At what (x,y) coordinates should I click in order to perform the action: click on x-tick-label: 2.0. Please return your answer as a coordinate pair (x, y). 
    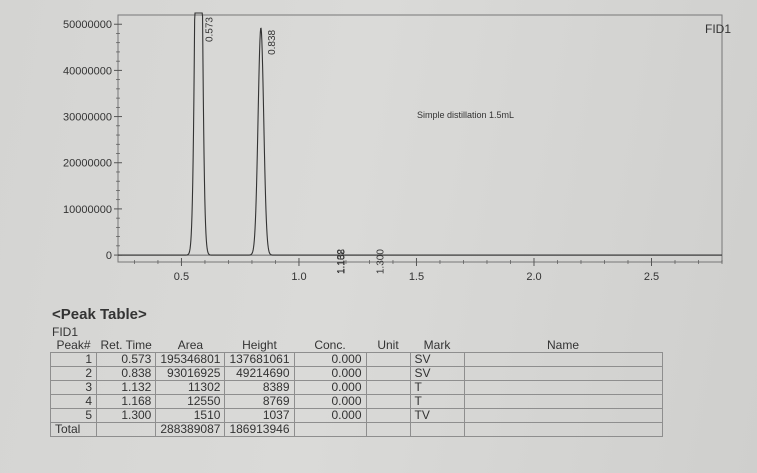
    Looking at the image, I should click on (533, 277).